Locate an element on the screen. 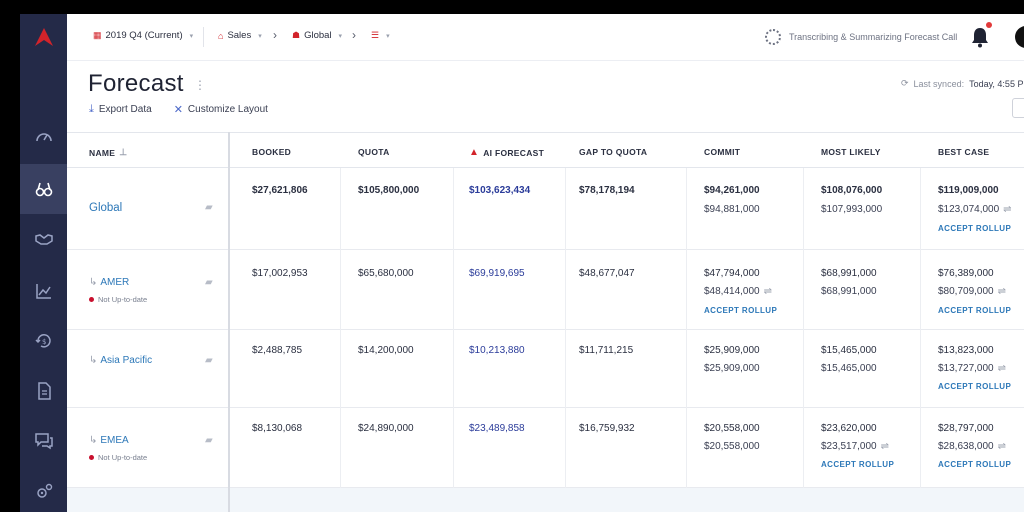  ai-forecast-value: $10,213,880 is located at coordinates (497, 350).